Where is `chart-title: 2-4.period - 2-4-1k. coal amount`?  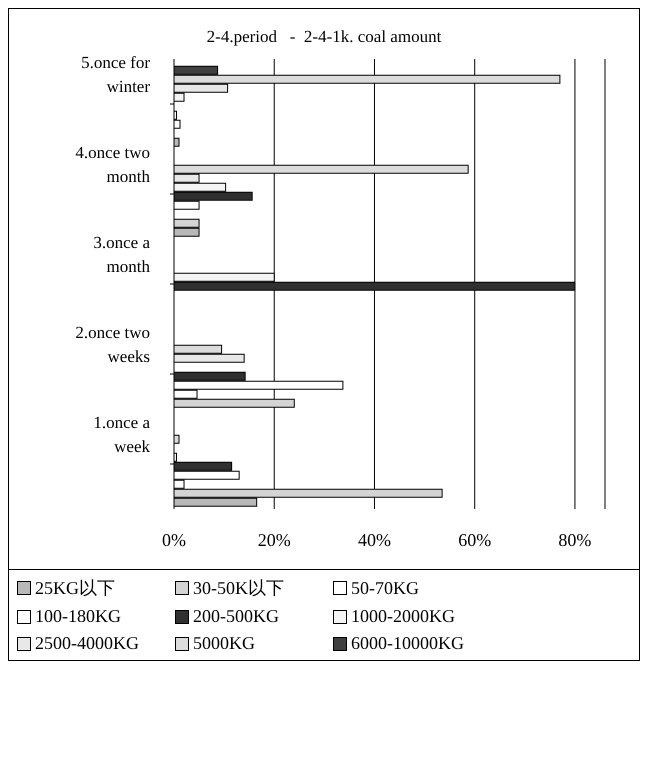 chart-title: 2-4.period - 2-4-1k. coal amount is located at coordinates (324, 37).